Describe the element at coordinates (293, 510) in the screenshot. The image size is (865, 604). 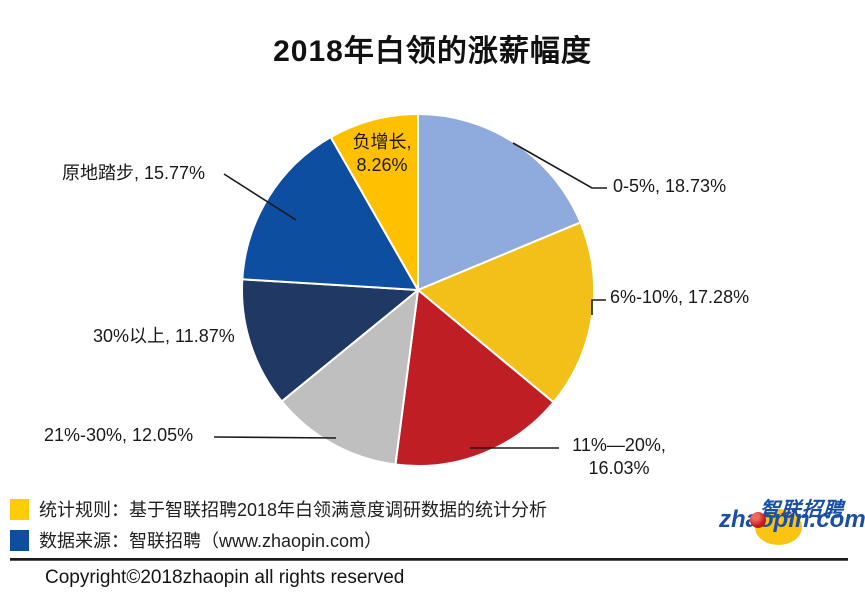
I see `legend-text-rule: 统计规则：基于智联招聘2018年白领满意度调研数据的统计分析` at that location.